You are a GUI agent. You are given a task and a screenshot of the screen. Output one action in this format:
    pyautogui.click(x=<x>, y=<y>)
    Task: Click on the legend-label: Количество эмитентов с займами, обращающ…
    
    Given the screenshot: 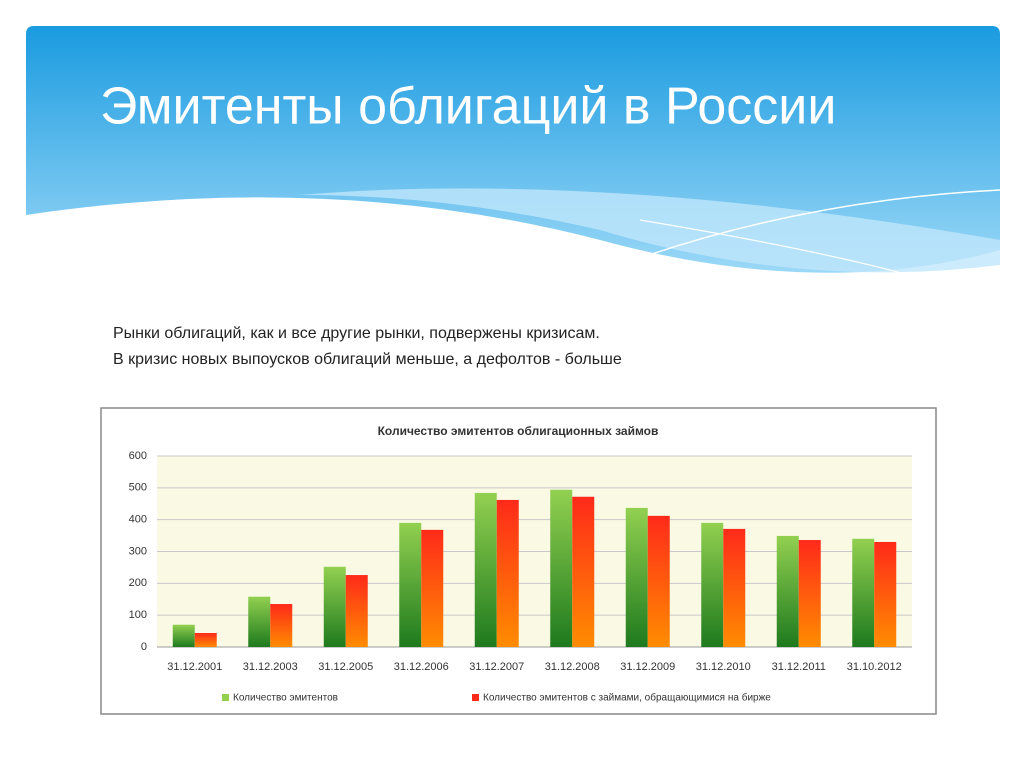 What is the action you would take?
    pyautogui.click(x=627, y=698)
    